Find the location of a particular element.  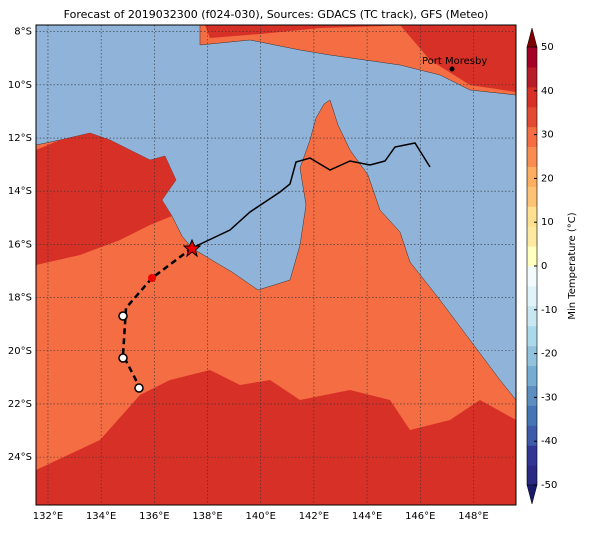

colorbar-tick-label: -10 is located at coordinates (549, 310).